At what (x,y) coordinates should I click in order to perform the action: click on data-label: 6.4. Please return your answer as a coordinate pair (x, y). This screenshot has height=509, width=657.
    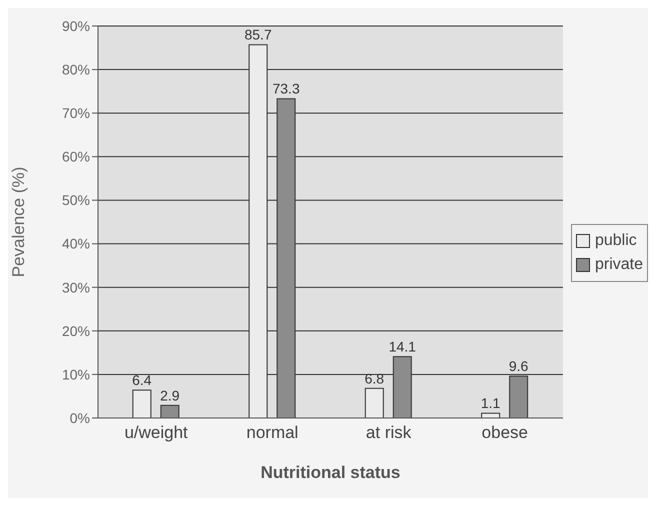
    Looking at the image, I should click on (142, 380).